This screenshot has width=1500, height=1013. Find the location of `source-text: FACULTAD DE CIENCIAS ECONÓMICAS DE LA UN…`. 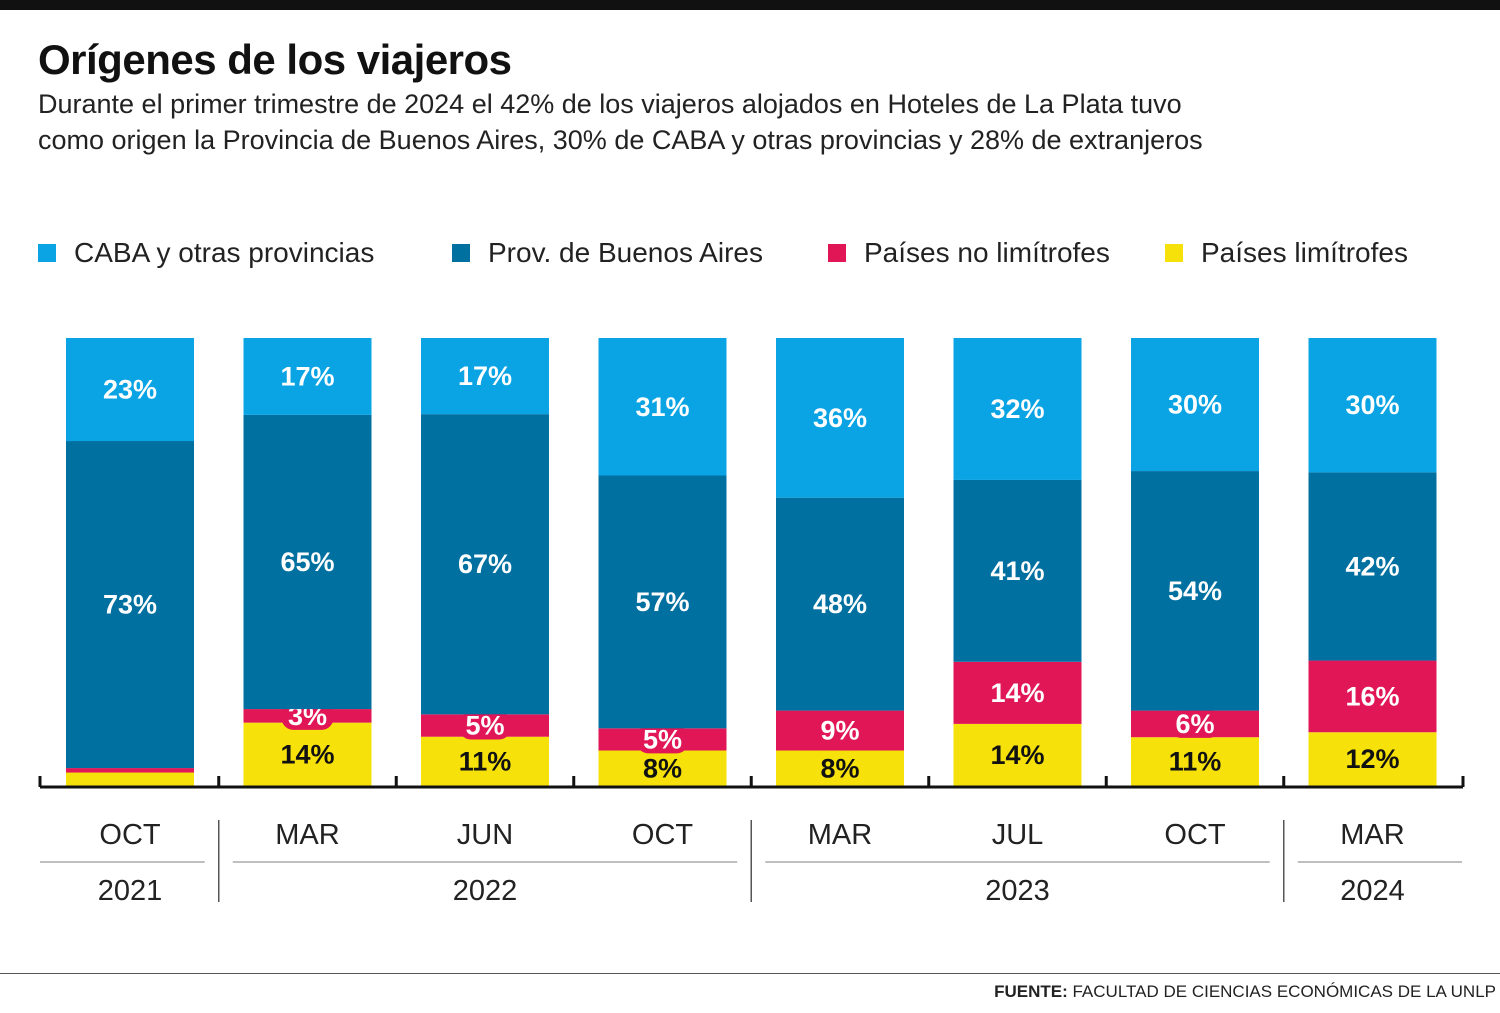

source-text: FACULTAD DE CIENCIAS ECONÓMICAS DE LA UN… is located at coordinates (1284, 991).